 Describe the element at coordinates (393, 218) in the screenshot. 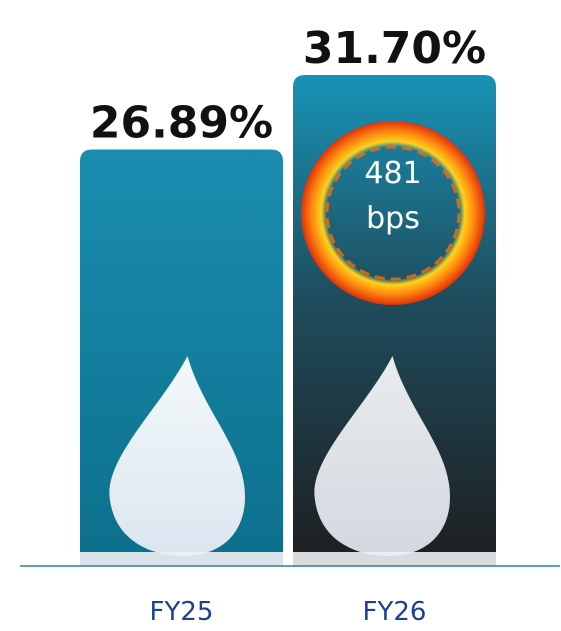

I see `annotation: bps` at that location.